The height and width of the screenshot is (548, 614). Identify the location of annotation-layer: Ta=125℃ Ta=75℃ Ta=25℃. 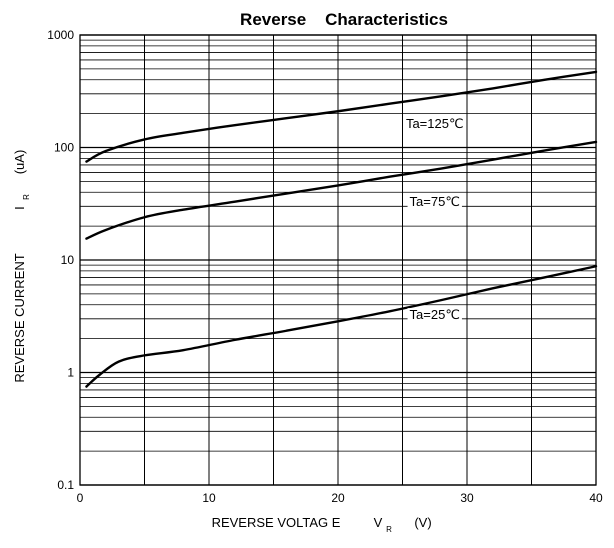
(434, 219).